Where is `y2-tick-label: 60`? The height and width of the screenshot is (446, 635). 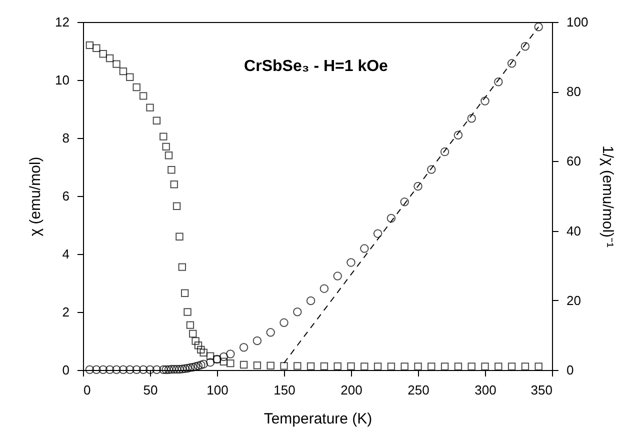 y2-tick-label: 60 is located at coordinates (573, 161).